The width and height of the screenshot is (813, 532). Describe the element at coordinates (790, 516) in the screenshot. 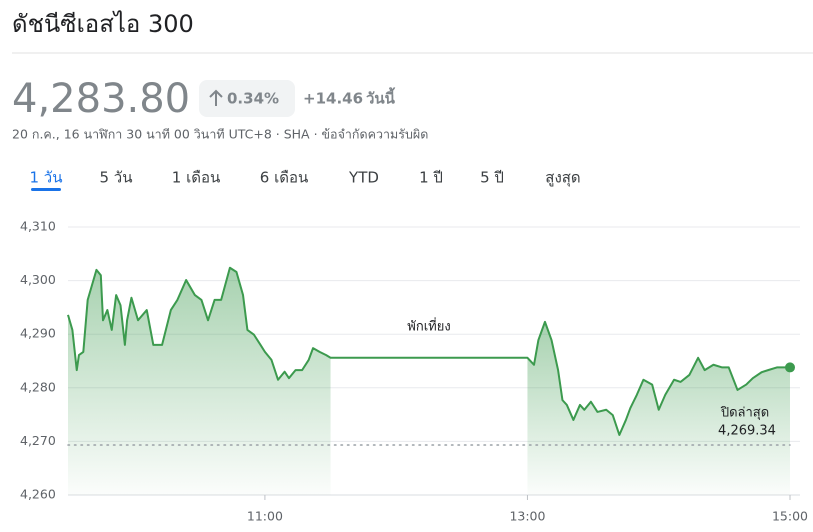

I see `x-tick-label: 15:00` at that location.